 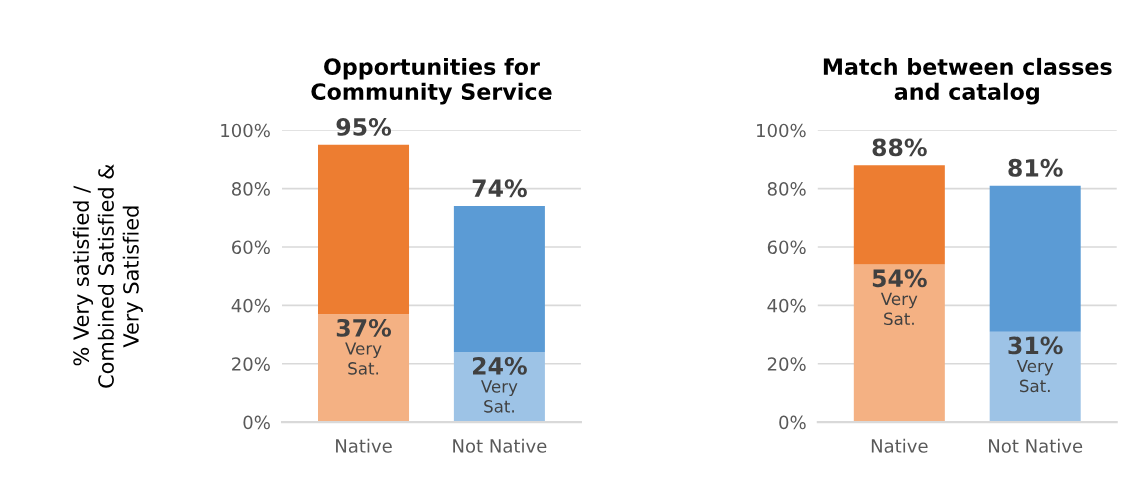 I want to click on total-label: 88%, so click(x=899, y=147).